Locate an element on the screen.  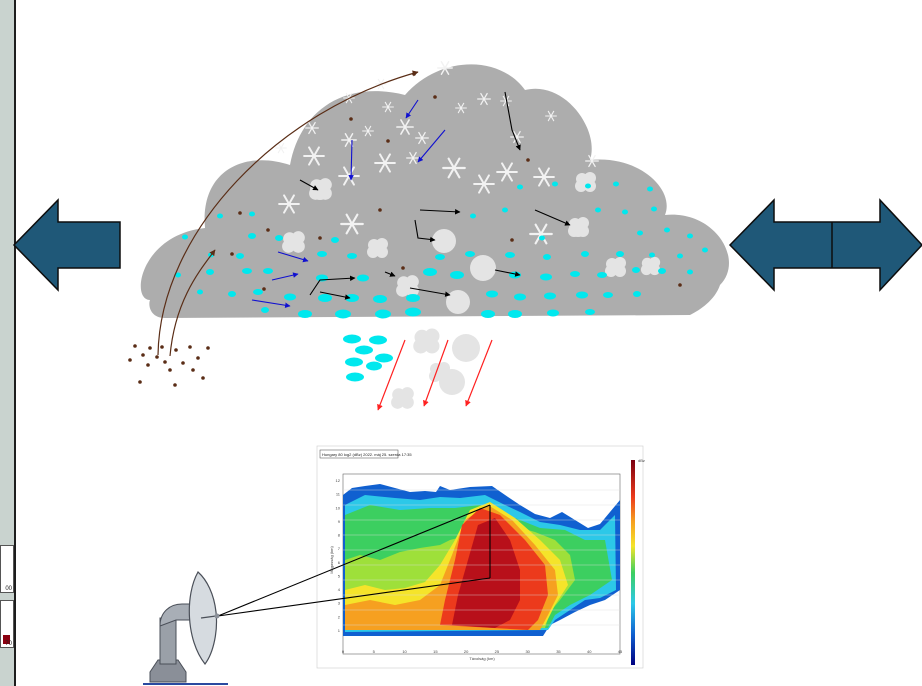
left-arrow-icon is located at coordinates (66, 245).